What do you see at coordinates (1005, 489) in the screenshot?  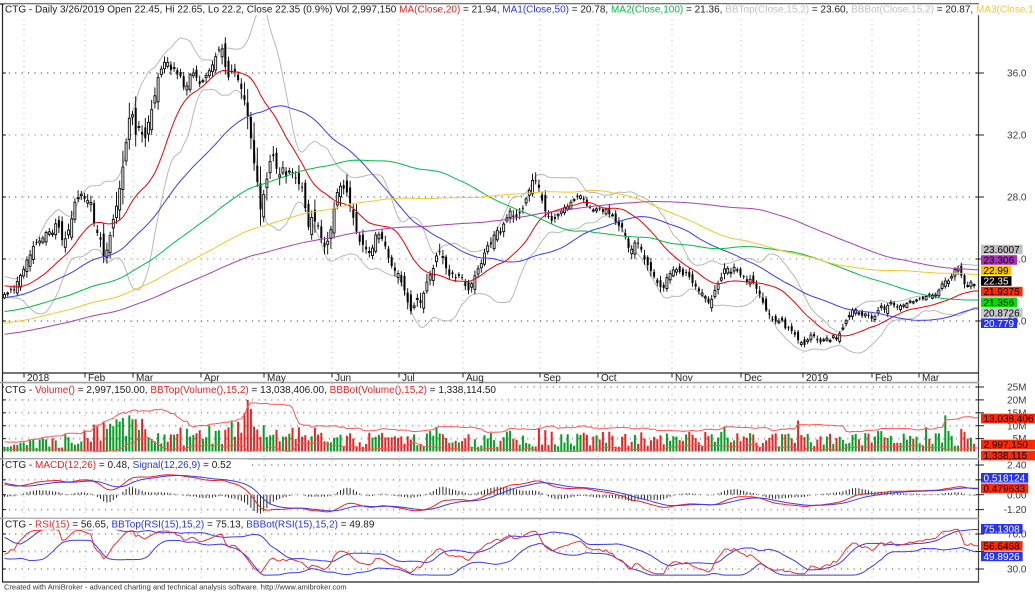 I see `svg-text: 0.479633` at bounding box center [1005, 489].